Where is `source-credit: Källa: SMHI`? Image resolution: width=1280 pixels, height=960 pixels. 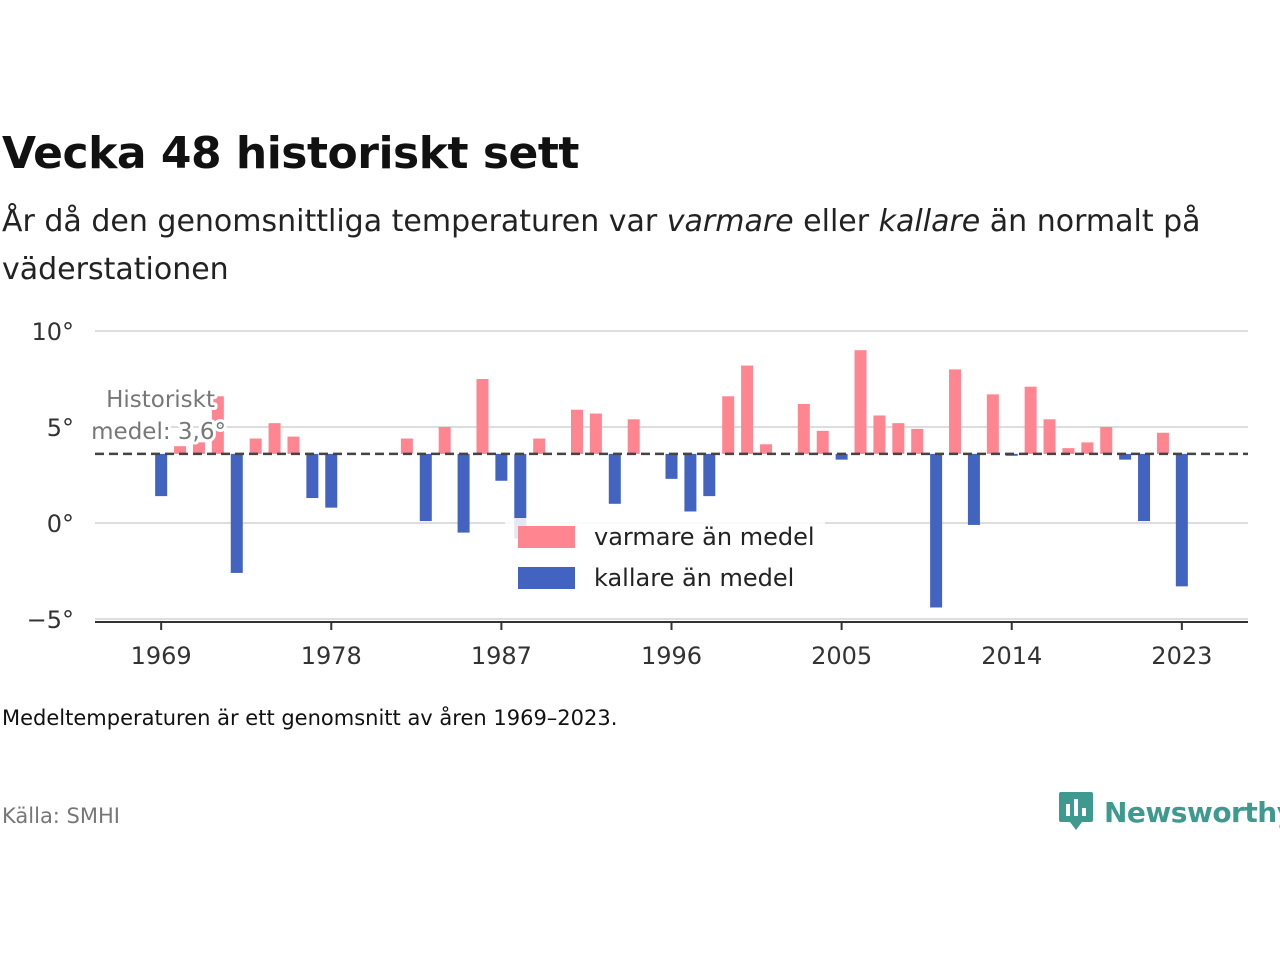 source-credit: Källa: SMHI is located at coordinates (61, 816).